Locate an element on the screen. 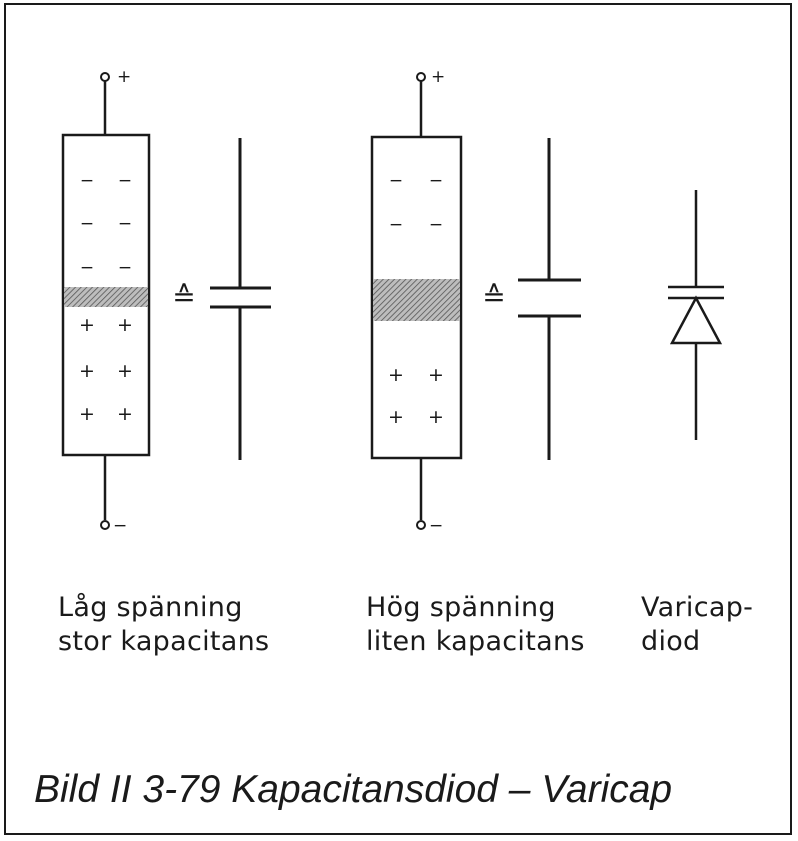 The width and height of the screenshot is (798, 841). low-voltage-caption-line2: stor kapacitans is located at coordinates (164, 641).